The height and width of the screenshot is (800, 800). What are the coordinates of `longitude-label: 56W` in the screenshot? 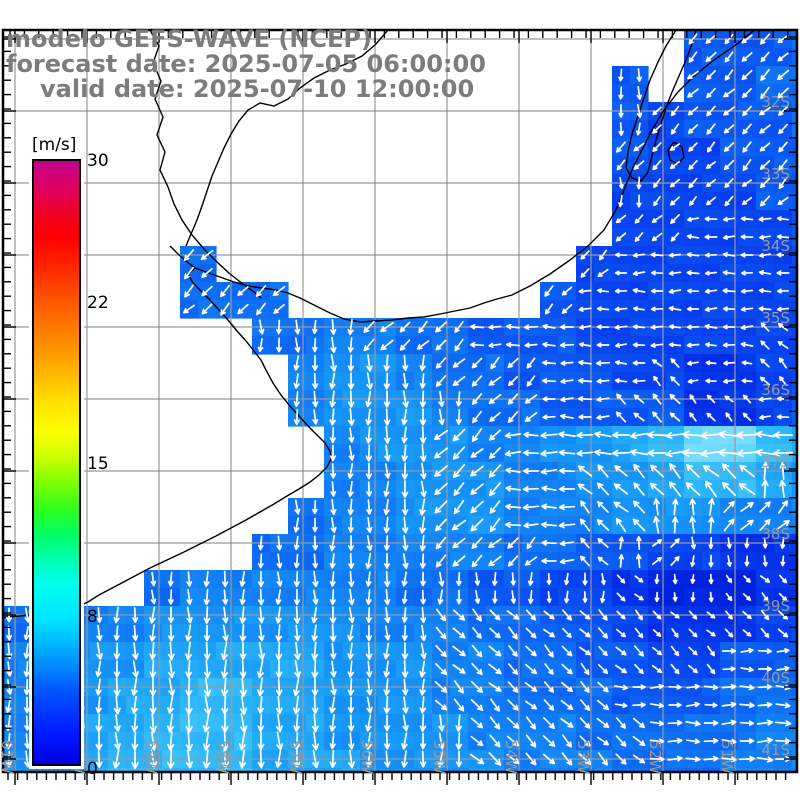 It's located at (367, 757).